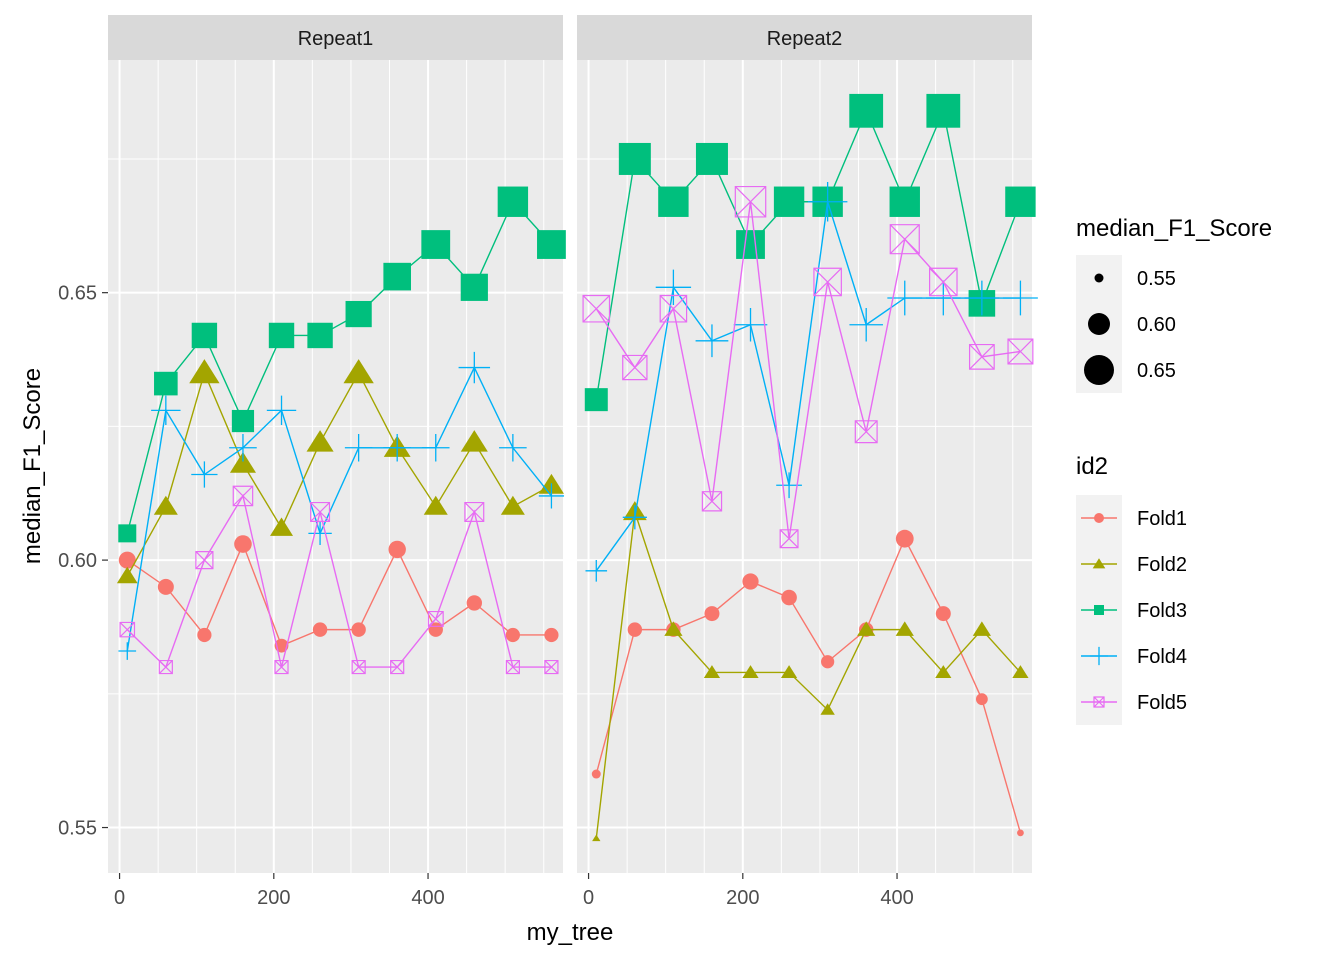 The height and width of the screenshot is (965, 1344). Describe the element at coordinates (1162, 611) in the screenshot. I see `color-legend-label: Fold3` at that location.